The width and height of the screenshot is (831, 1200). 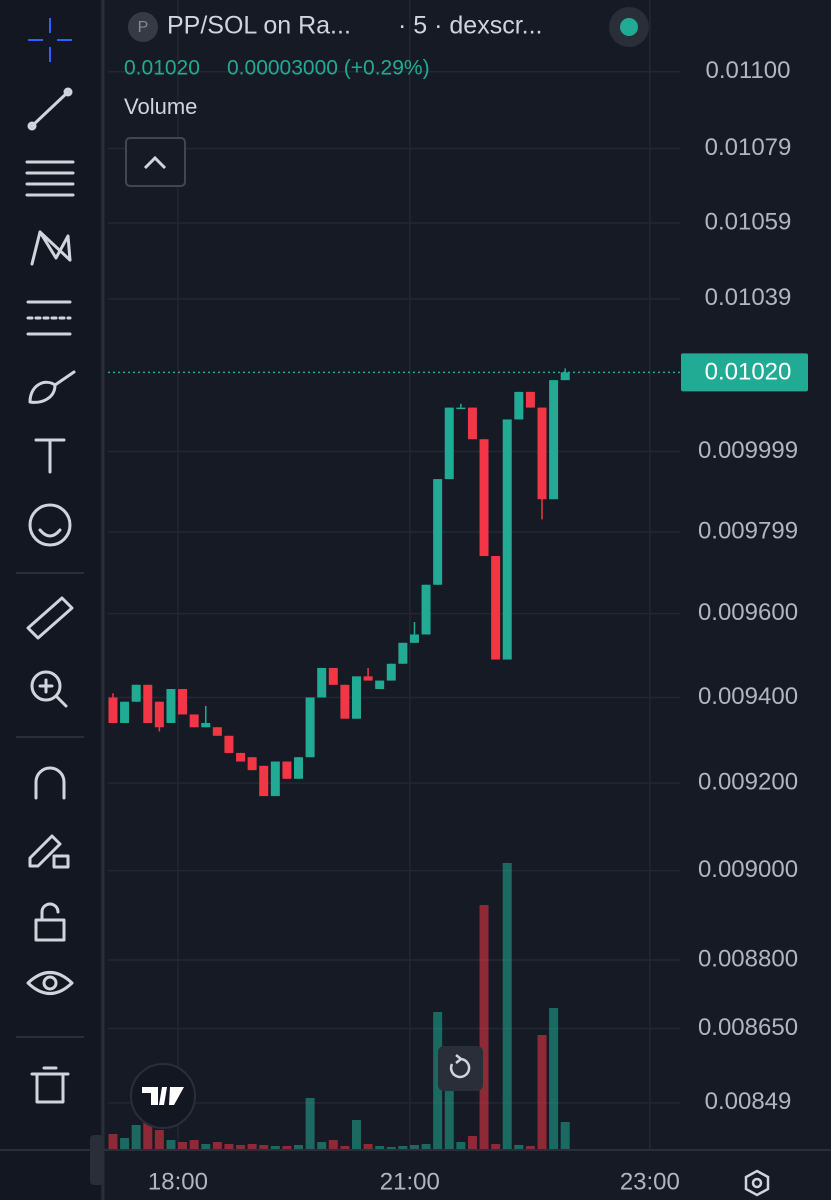 What do you see at coordinates (163, 1096) in the screenshot?
I see `tradingview-logo-mark` at bounding box center [163, 1096].